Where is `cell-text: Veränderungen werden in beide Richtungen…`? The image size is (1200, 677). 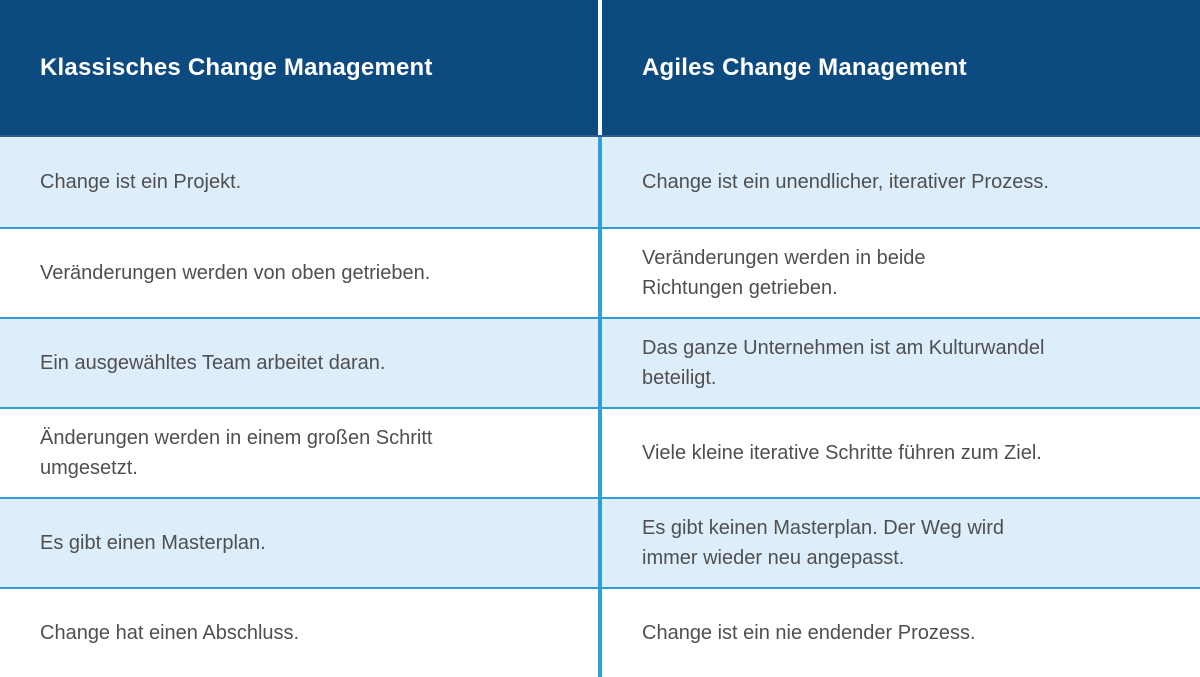 cell-text: Veränderungen werden in beide Richtungen… is located at coordinates (784, 273).